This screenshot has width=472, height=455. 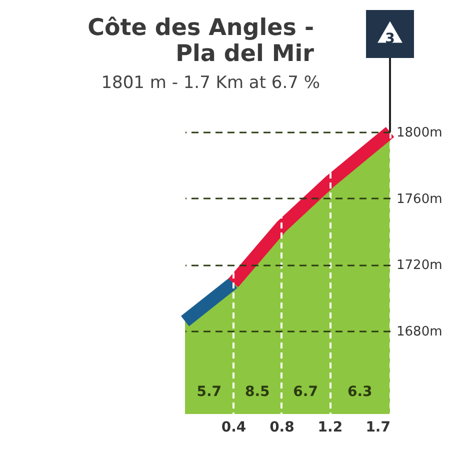 What do you see at coordinates (209, 392) in the screenshot?
I see `annotation: 5.7` at bounding box center [209, 392].